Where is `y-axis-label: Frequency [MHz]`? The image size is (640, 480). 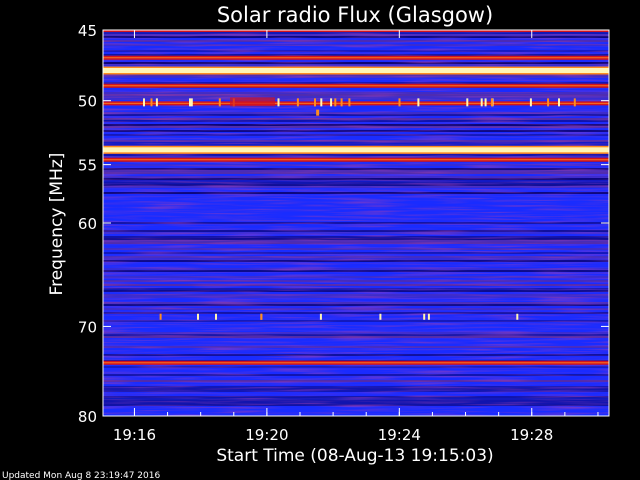 y-axis-label: Frequency [MHz] is located at coordinates (57, 224).